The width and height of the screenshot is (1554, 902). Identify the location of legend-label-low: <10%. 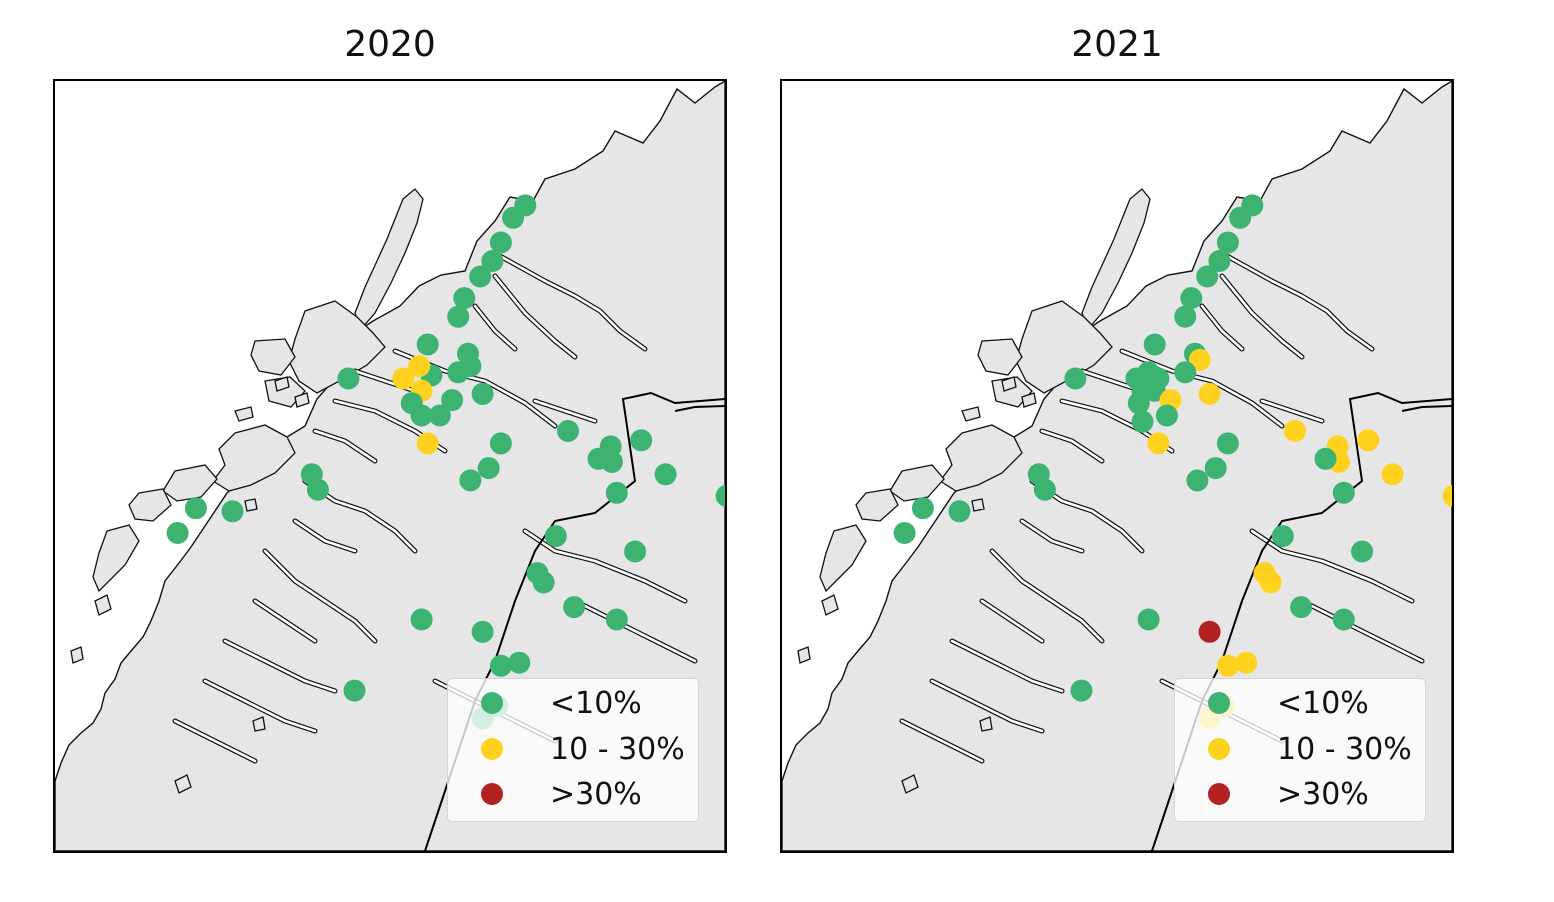
(1323, 703).